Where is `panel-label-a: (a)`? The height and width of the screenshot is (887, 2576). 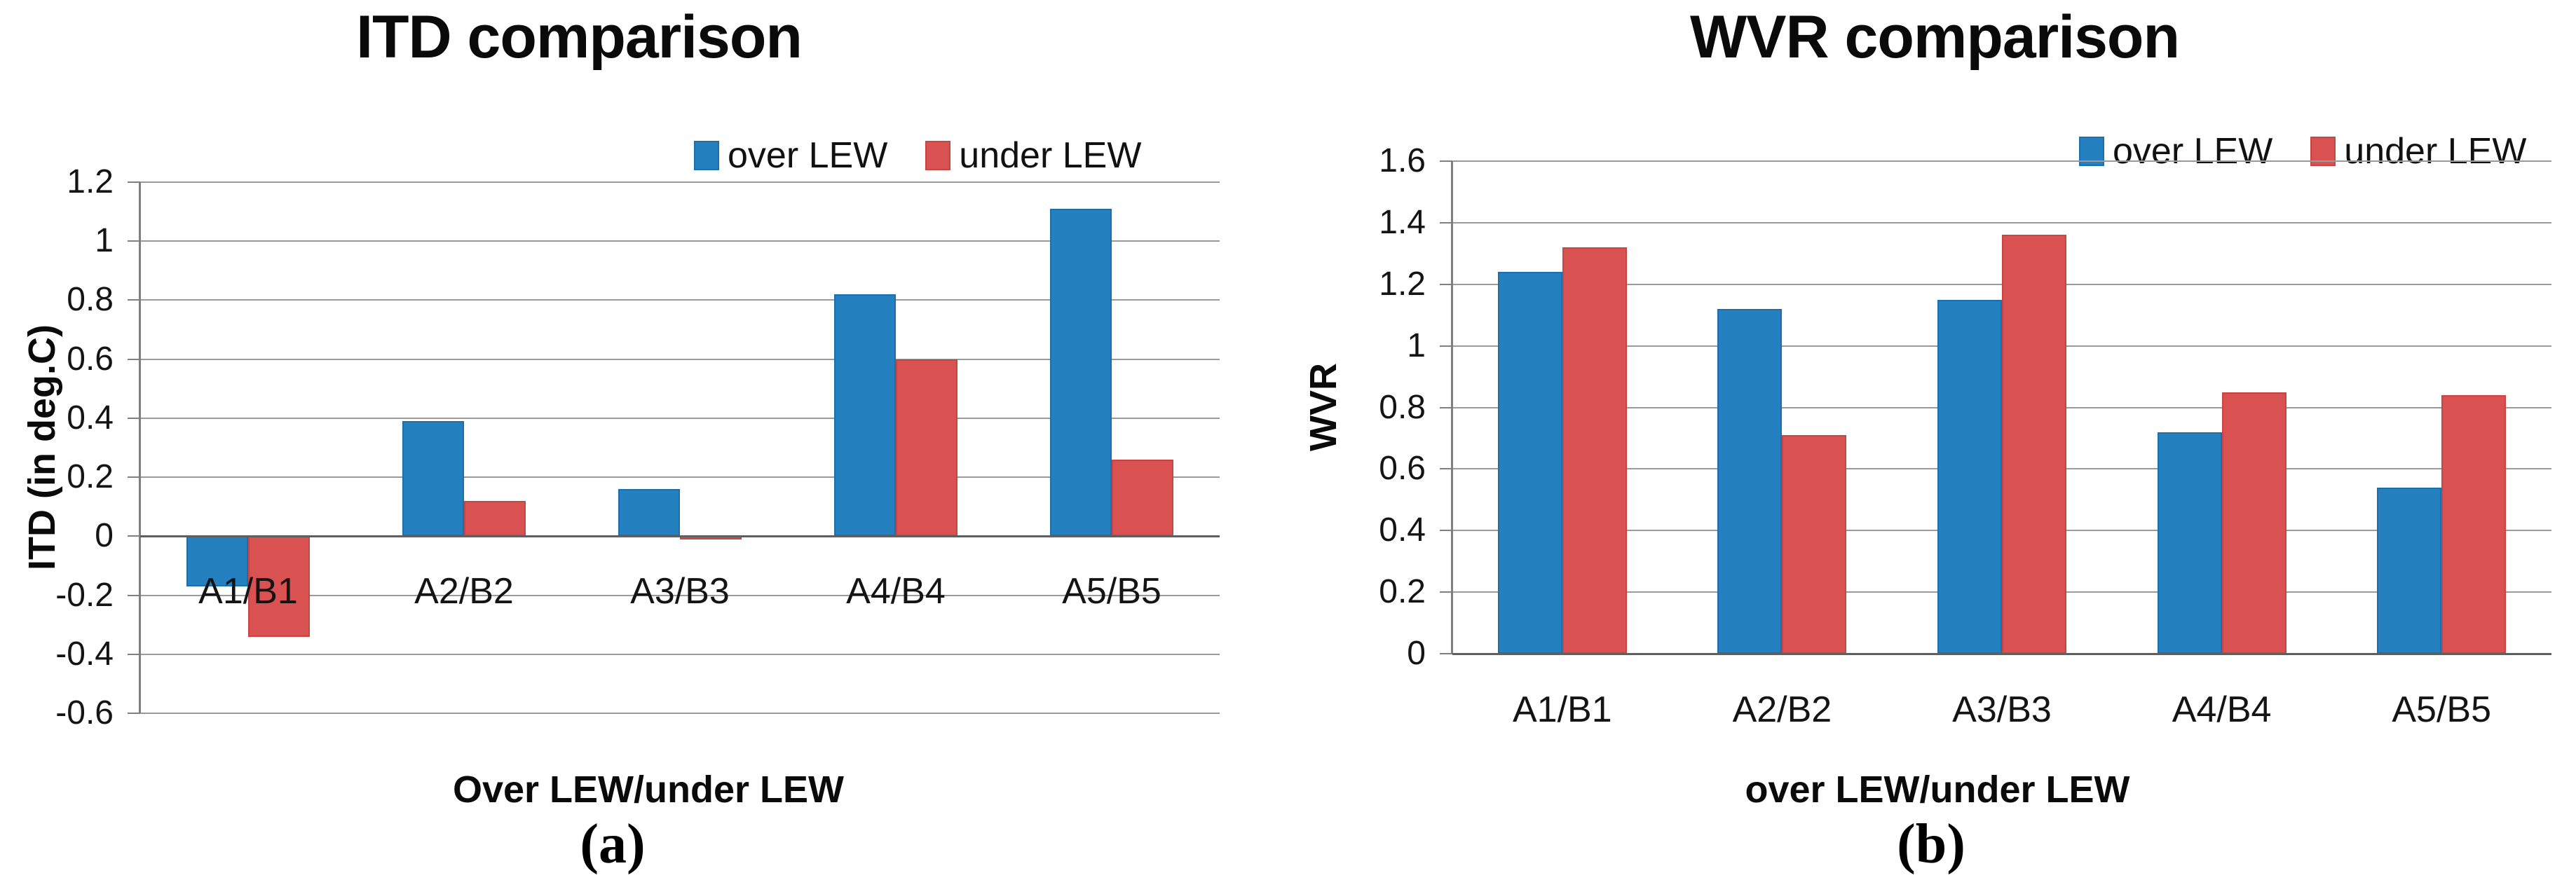
panel-label-a: (a) is located at coordinates (613, 844).